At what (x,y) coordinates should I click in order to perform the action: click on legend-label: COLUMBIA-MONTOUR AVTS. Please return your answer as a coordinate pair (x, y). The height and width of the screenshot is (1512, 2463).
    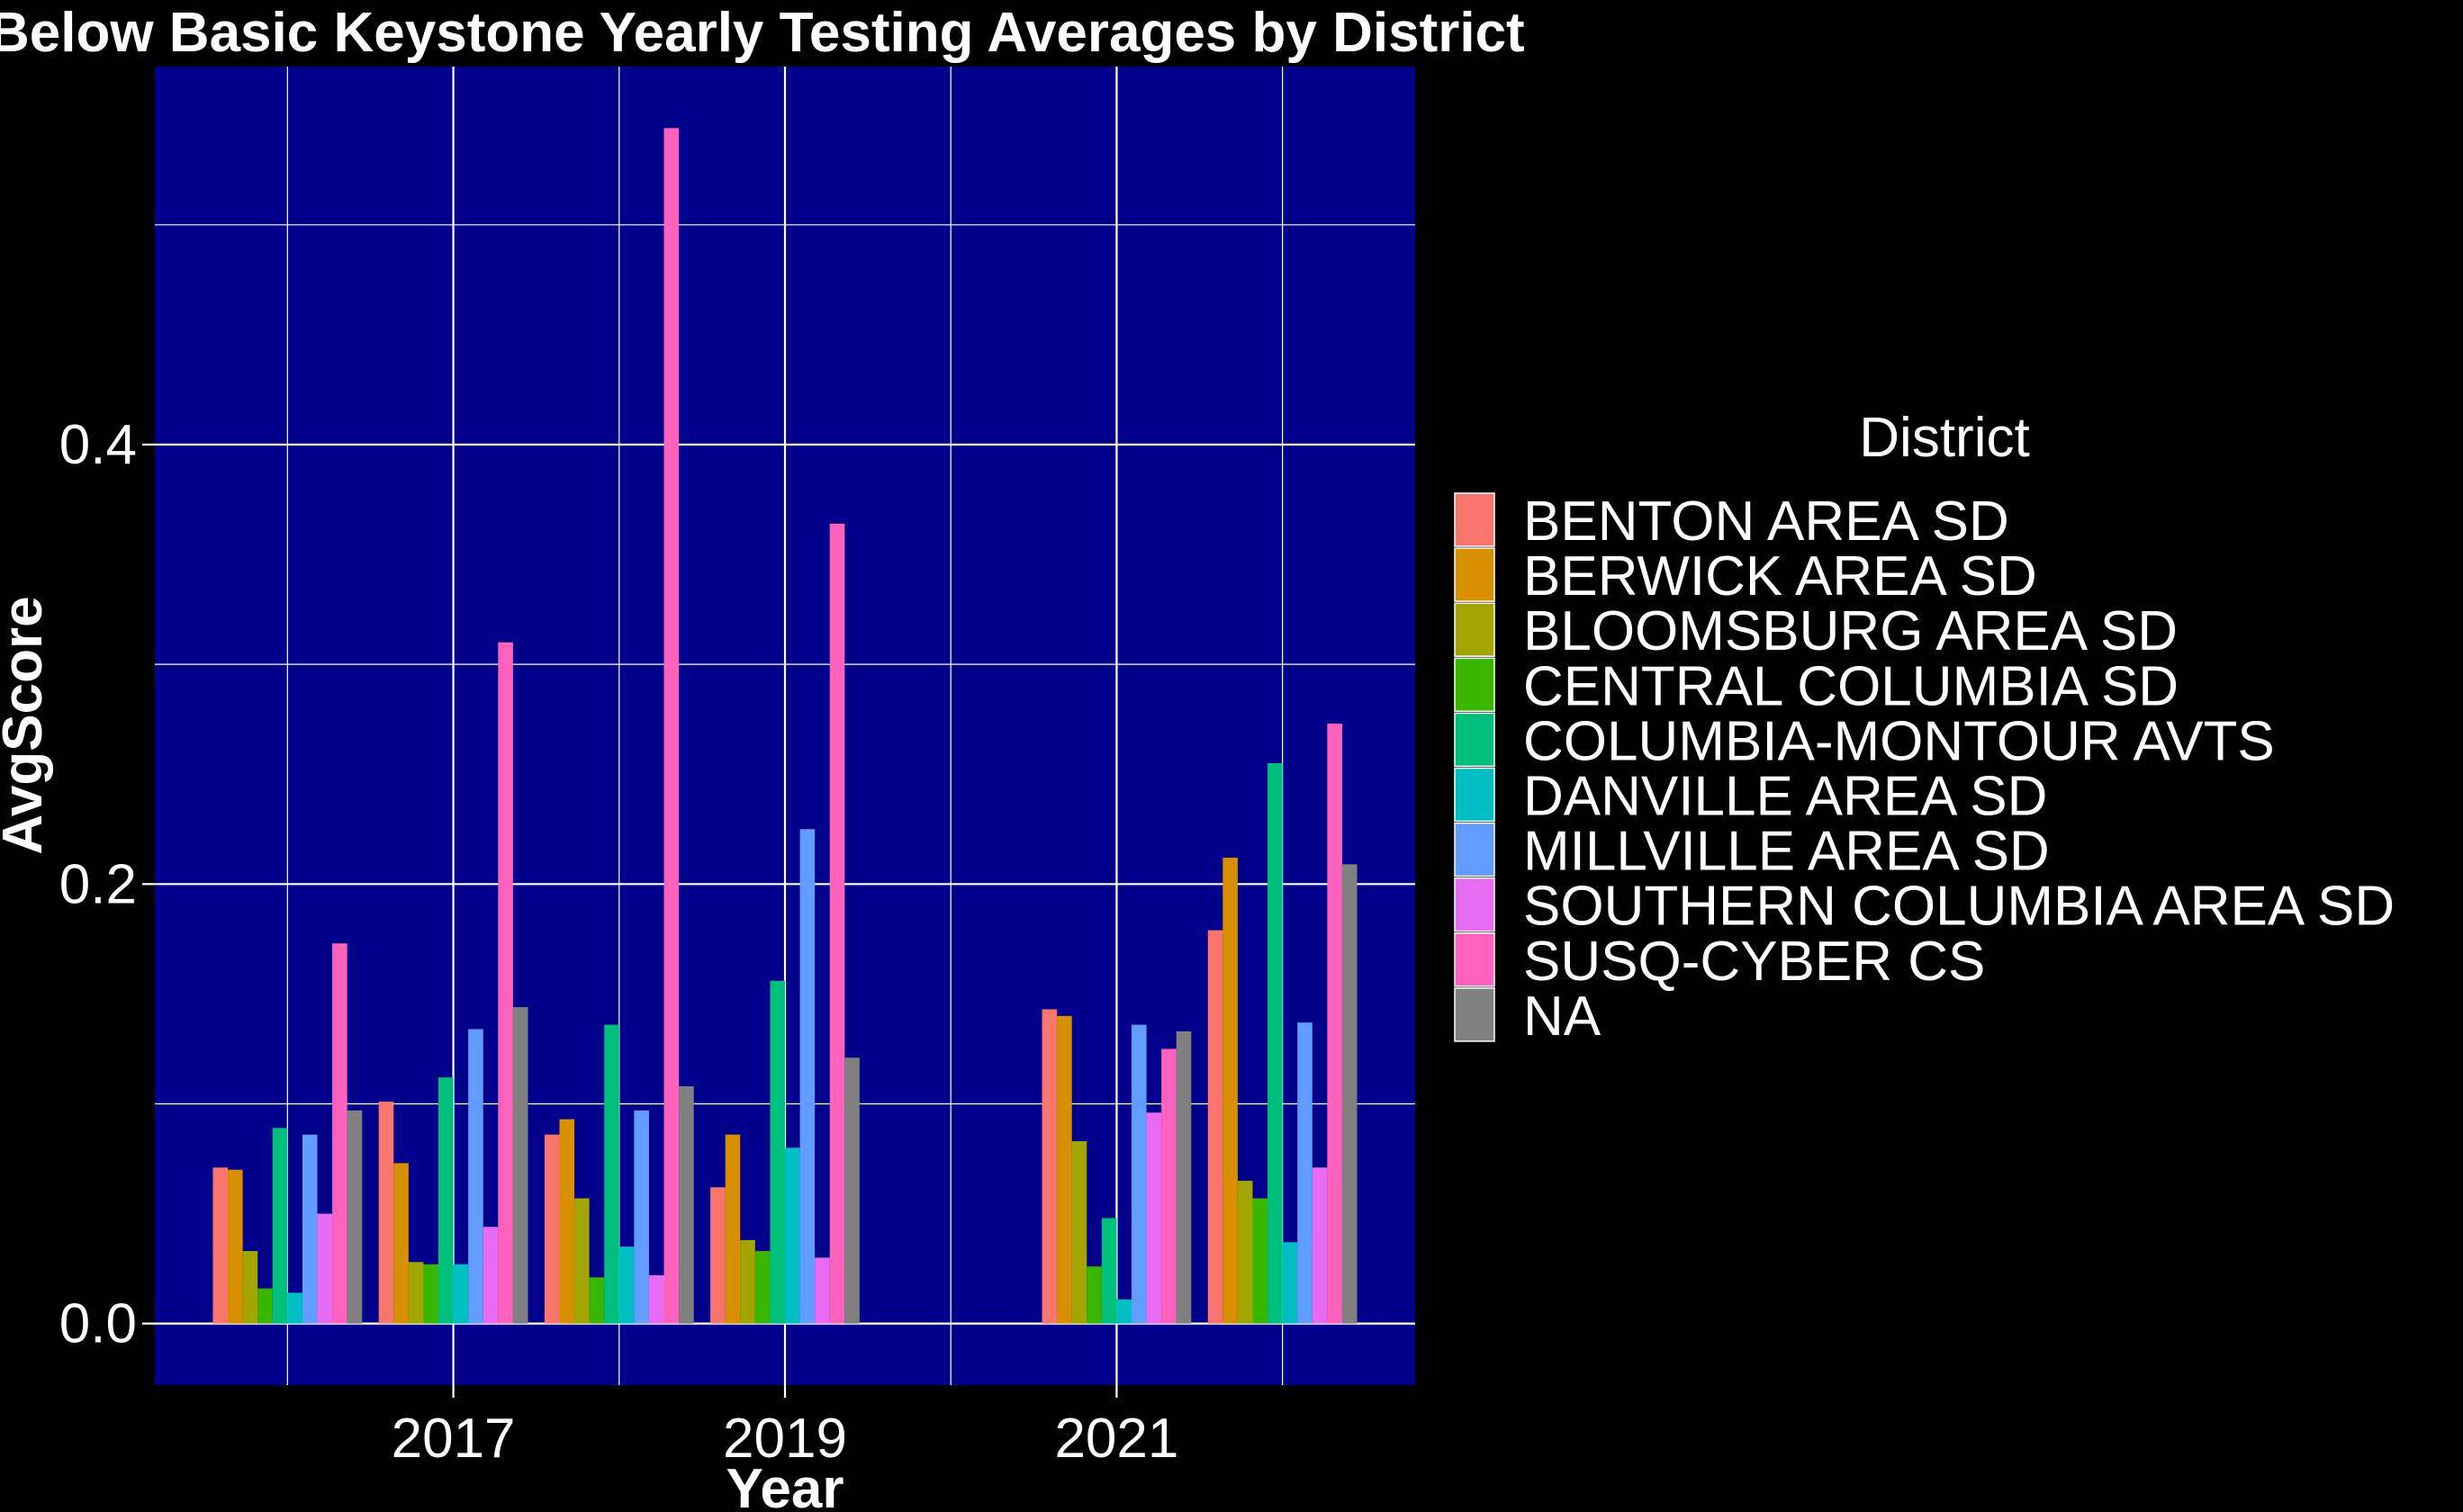
    Looking at the image, I should click on (1899, 741).